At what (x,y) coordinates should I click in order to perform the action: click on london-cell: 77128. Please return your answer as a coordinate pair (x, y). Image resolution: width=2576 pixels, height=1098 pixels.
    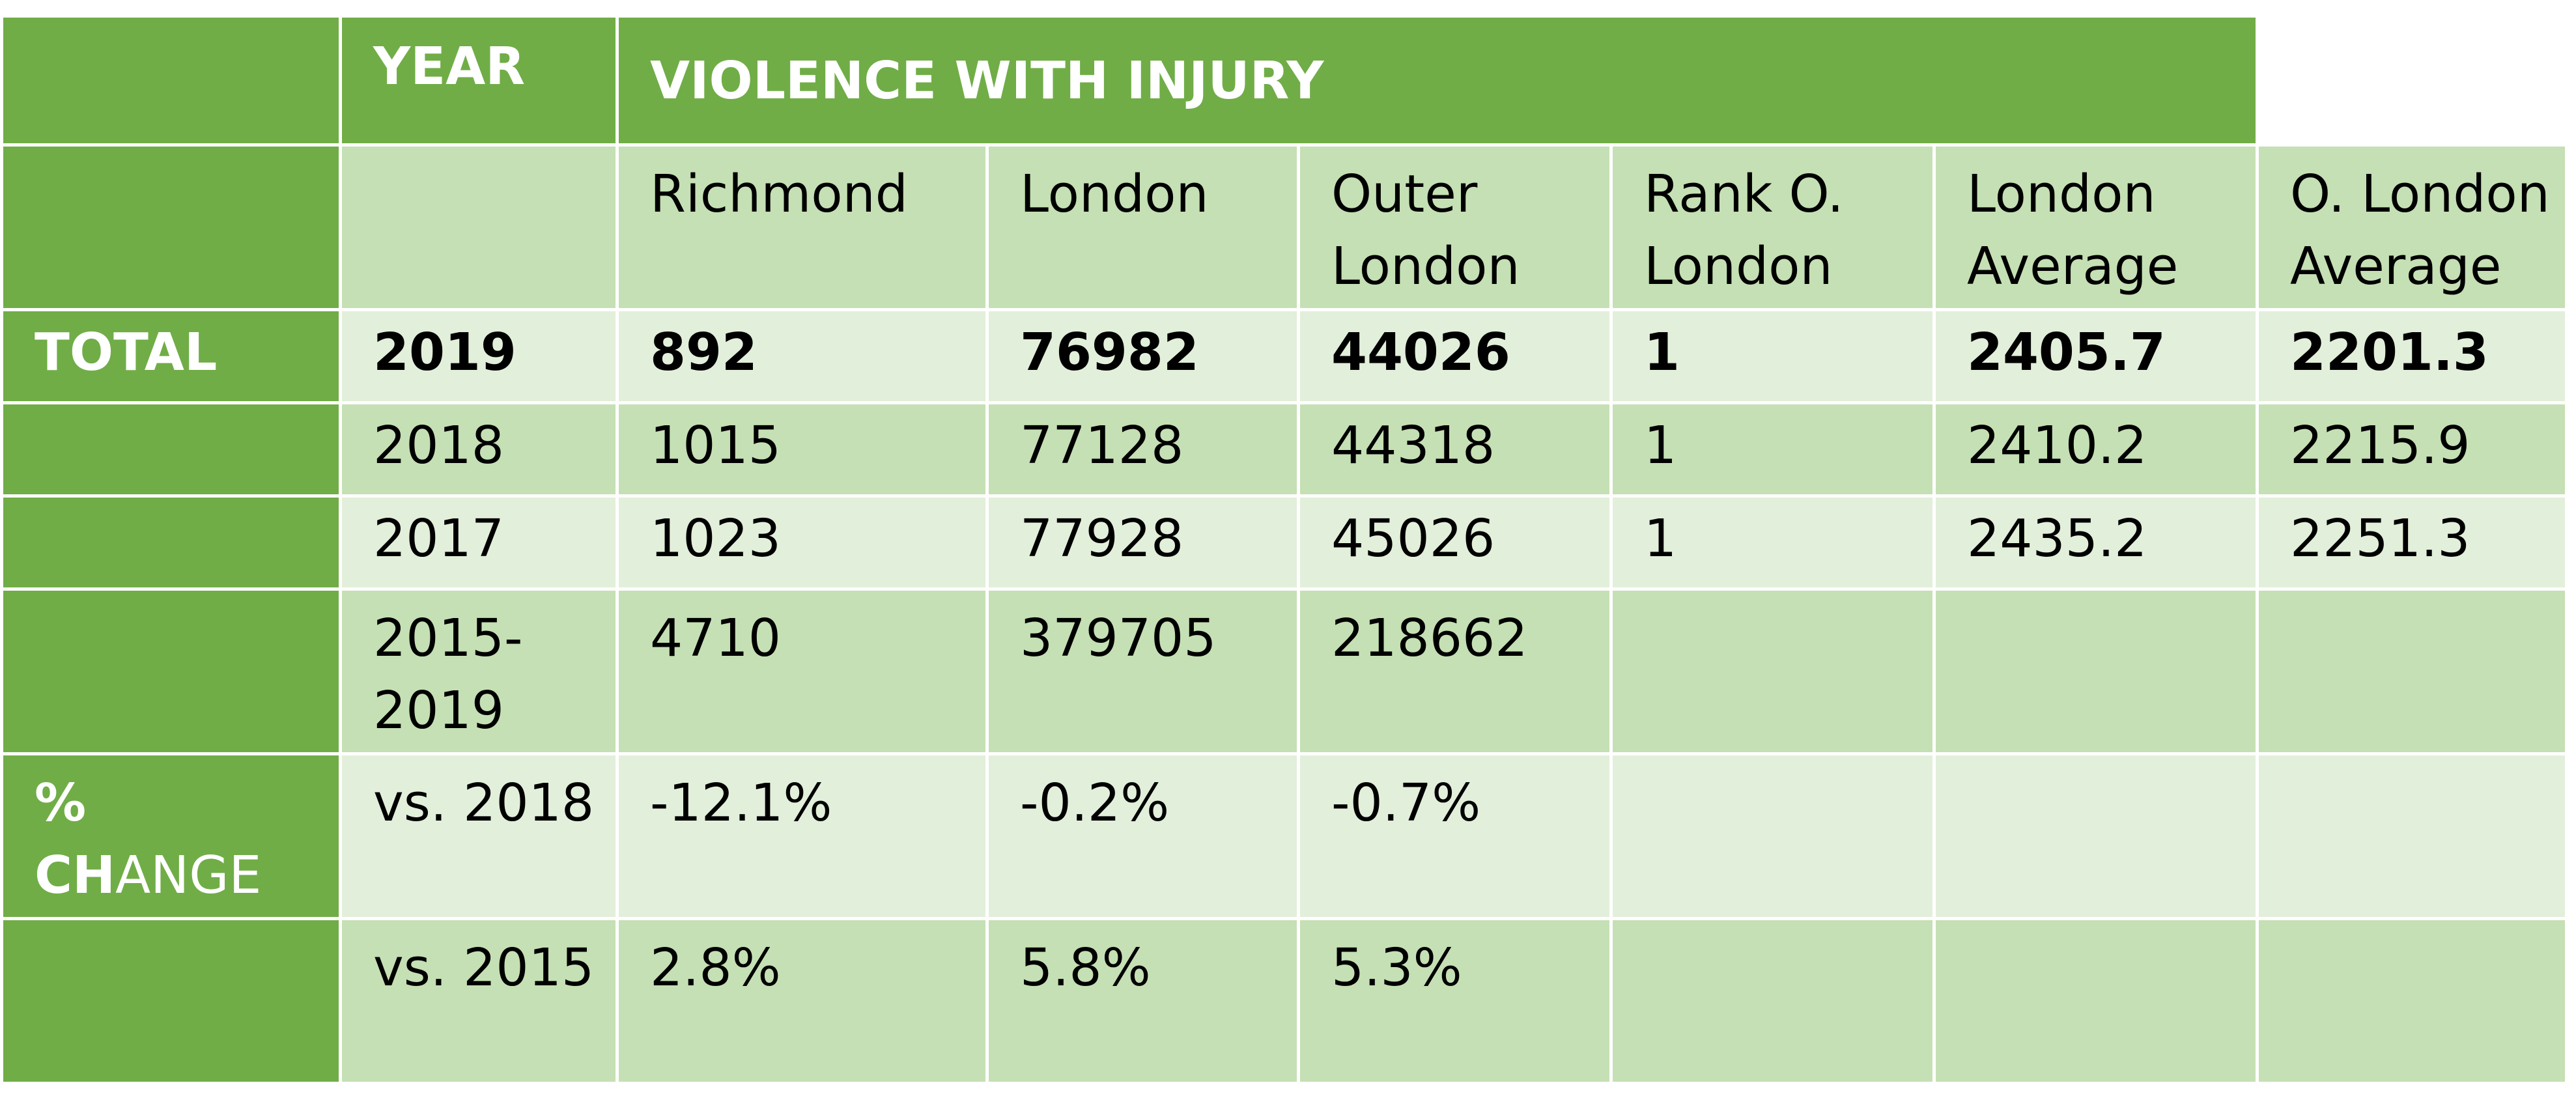
    Looking at the image, I should click on (1142, 449).